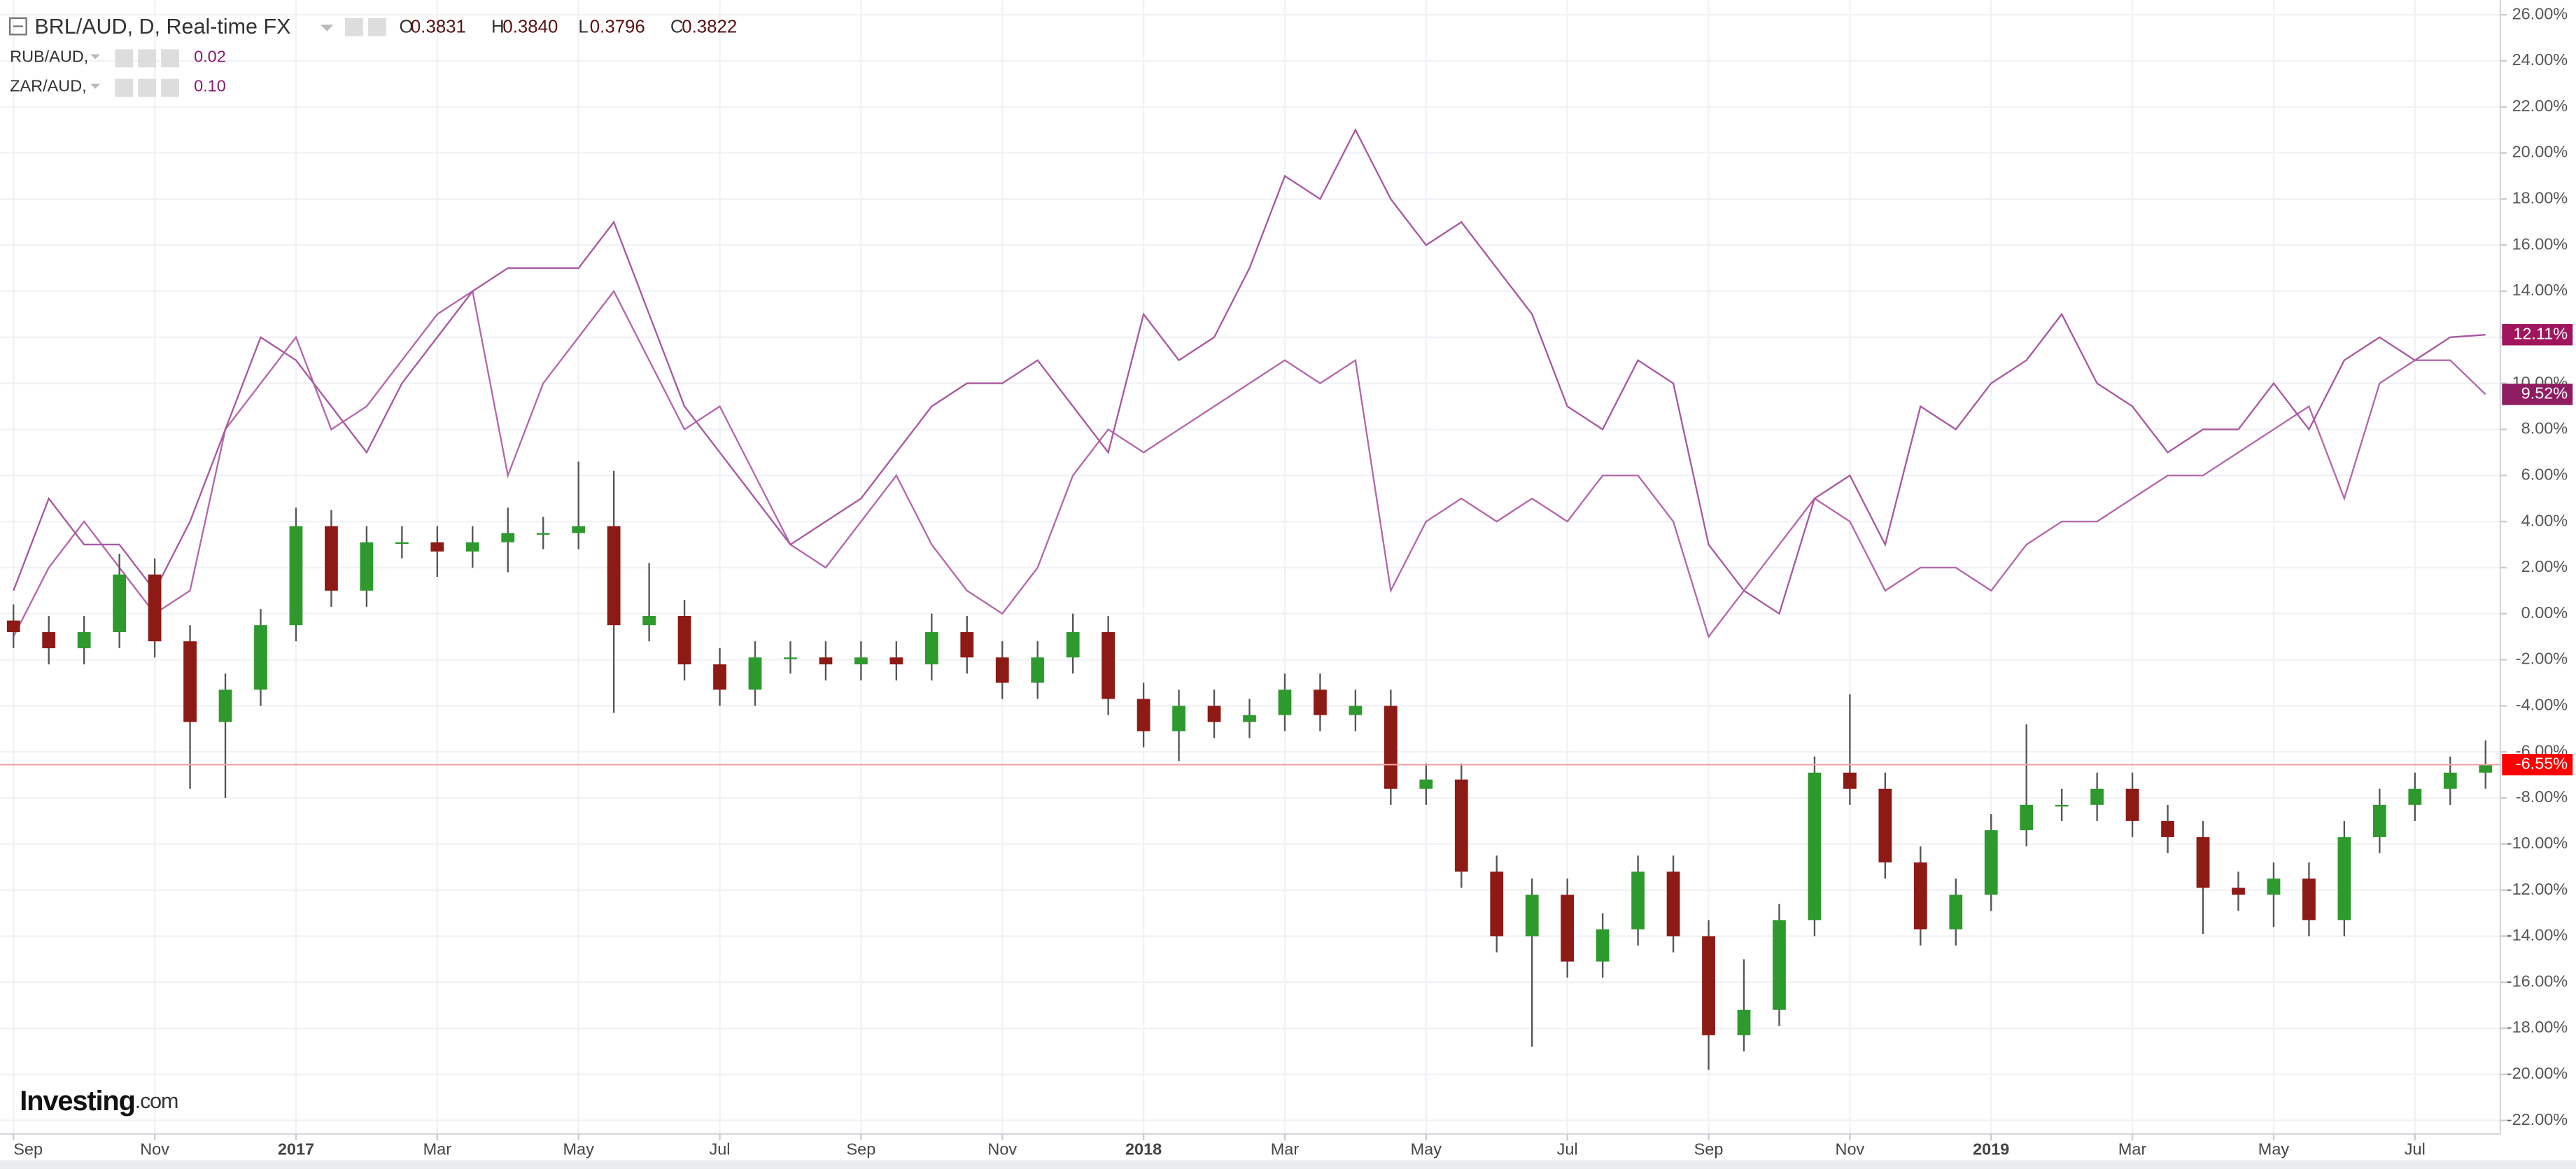 The image size is (2576, 1169). What do you see at coordinates (48, 86) in the screenshot?
I see `legend-name: ZAR/AUD,` at bounding box center [48, 86].